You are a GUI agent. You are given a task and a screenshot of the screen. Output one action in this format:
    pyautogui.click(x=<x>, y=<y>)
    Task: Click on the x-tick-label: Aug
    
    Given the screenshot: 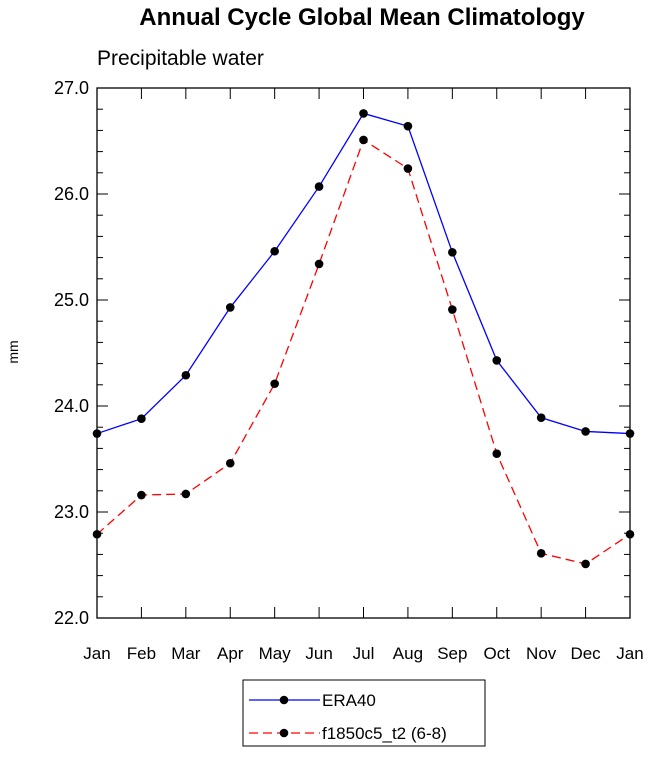 What is the action you would take?
    pyautogui.click(x=408, y=653)
    